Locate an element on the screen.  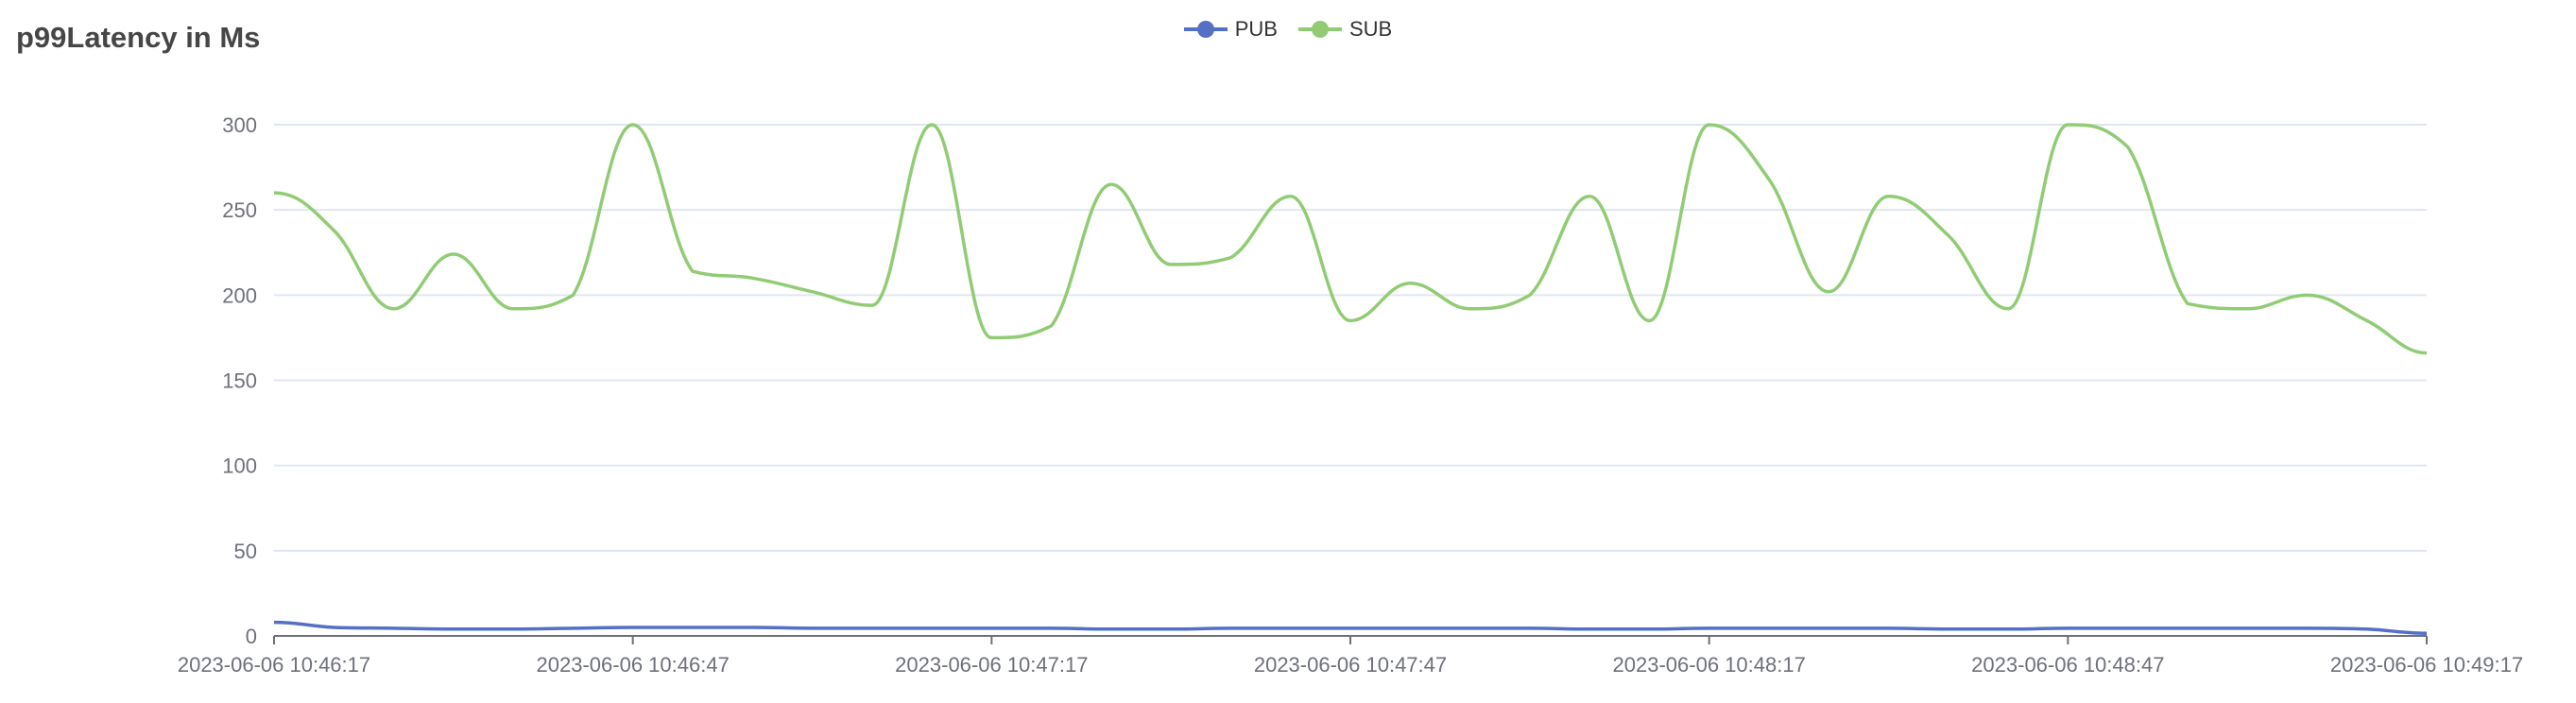
y-tick-label: 250 is located at coordinates (239, 210).